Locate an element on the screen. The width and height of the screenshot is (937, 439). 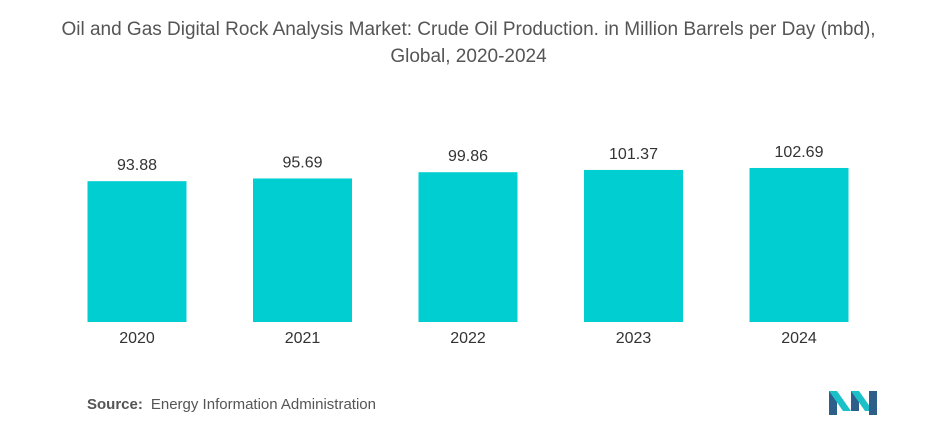
source-prefix: Source: is located at coordinates (115, 404).